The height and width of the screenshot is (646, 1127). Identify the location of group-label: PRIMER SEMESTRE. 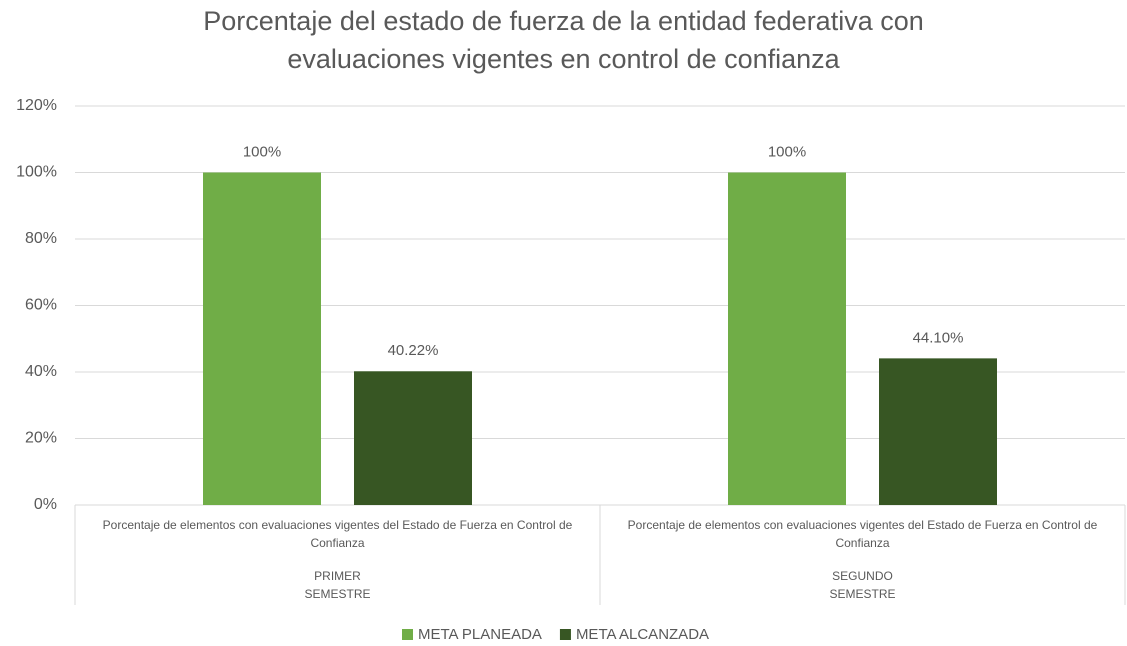
(337, 585).